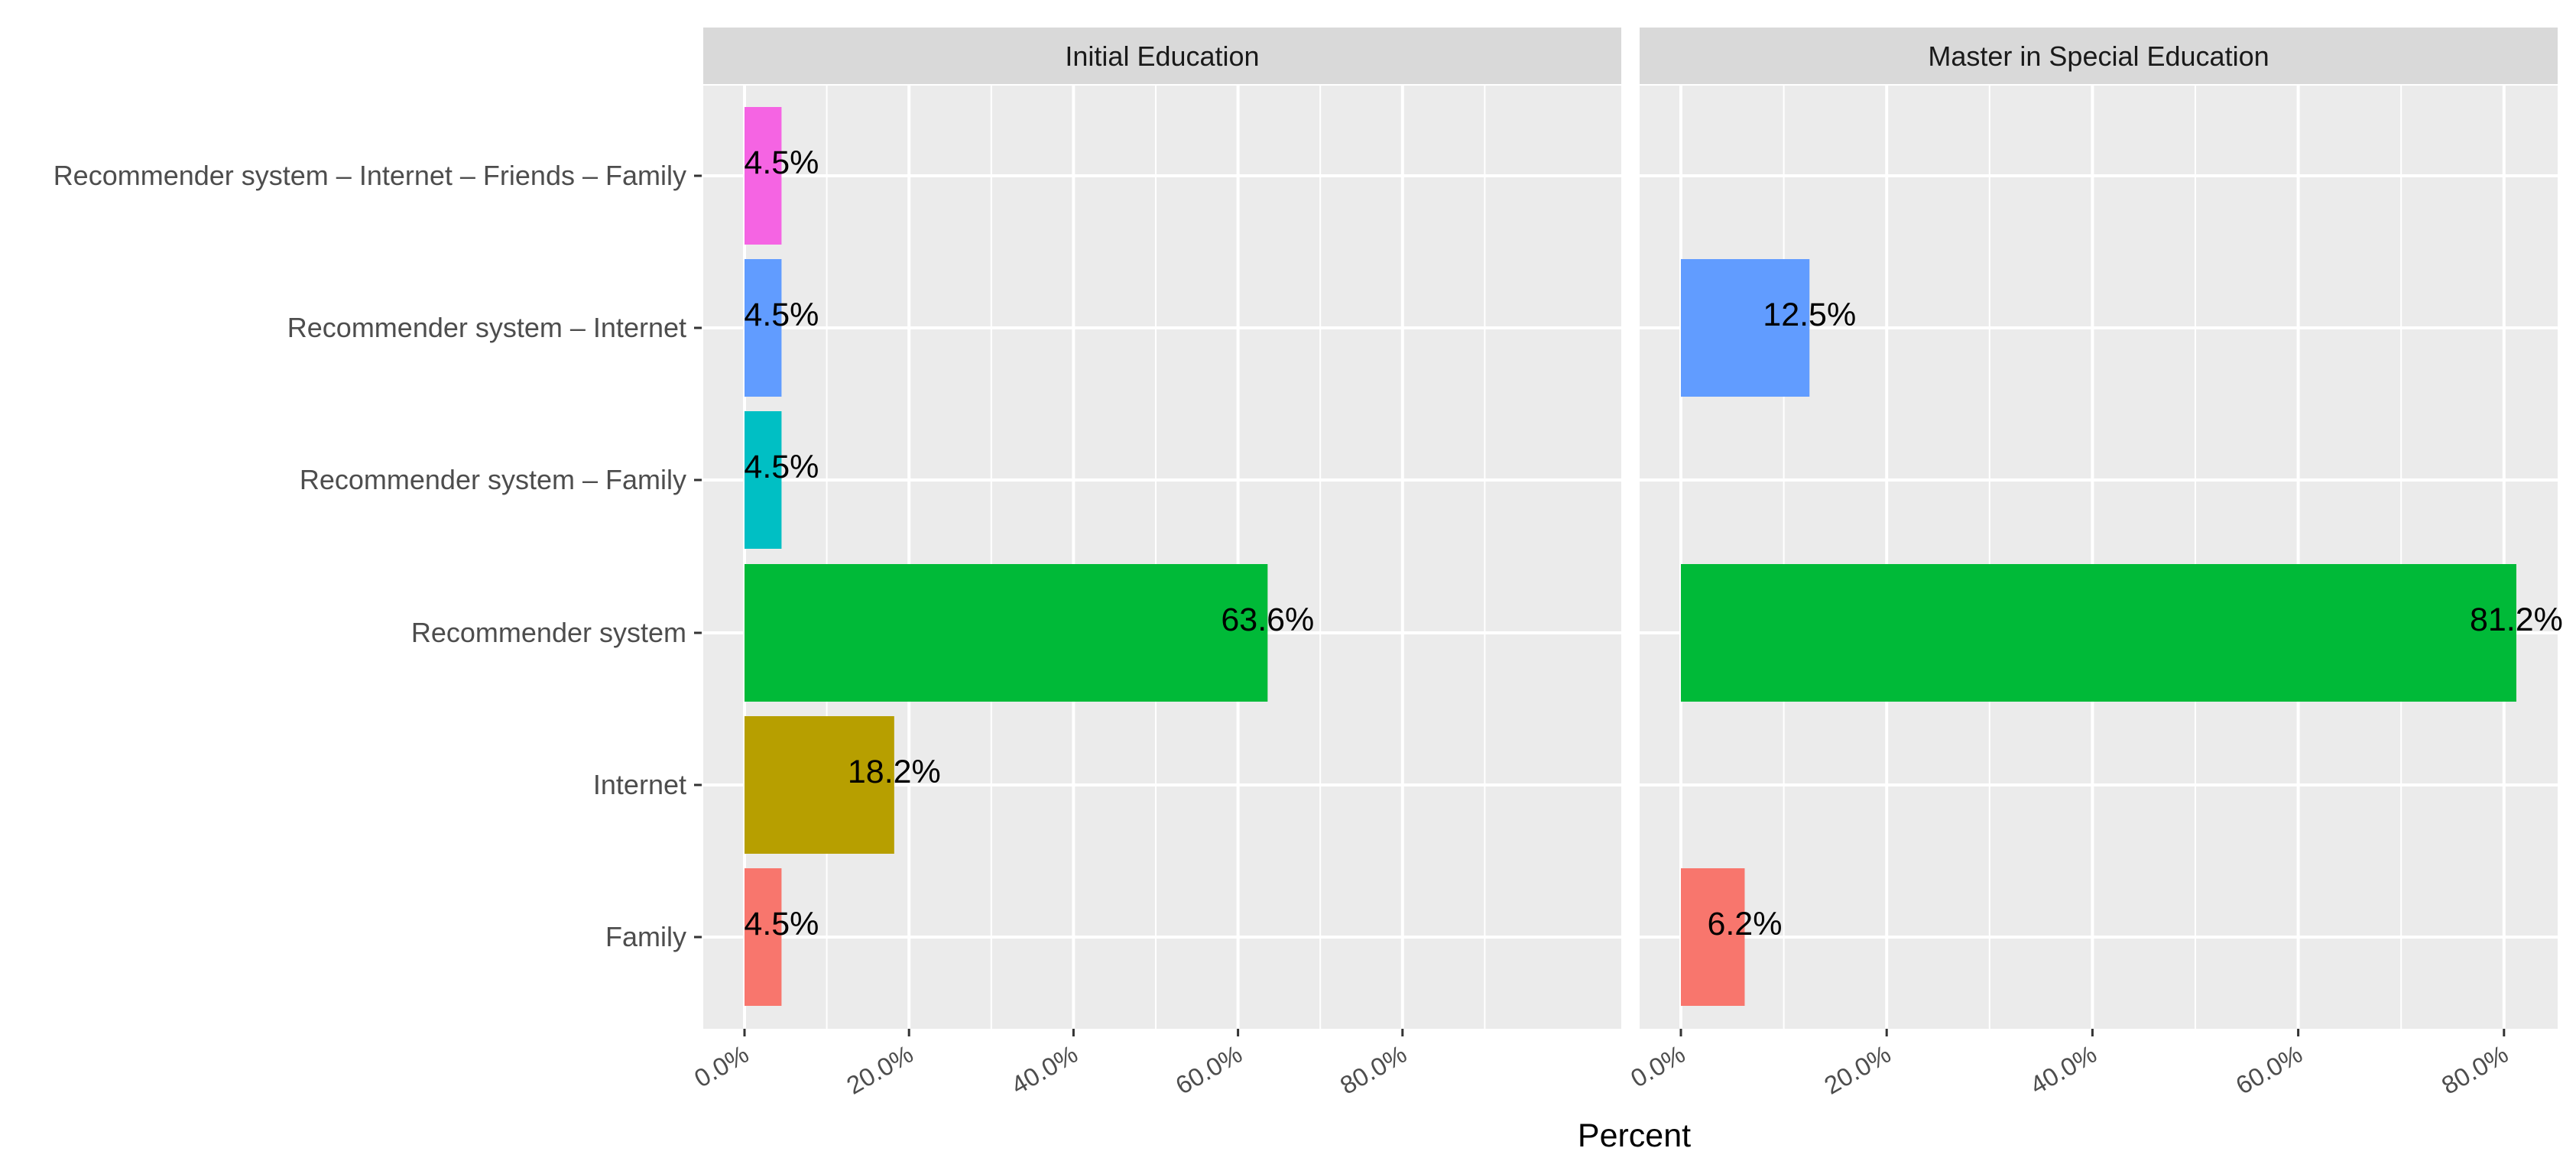 The height and width of the screenshot is (1174, 2576). I want to click on y-category-label: Recommender system – Internet, so click(487, 327).